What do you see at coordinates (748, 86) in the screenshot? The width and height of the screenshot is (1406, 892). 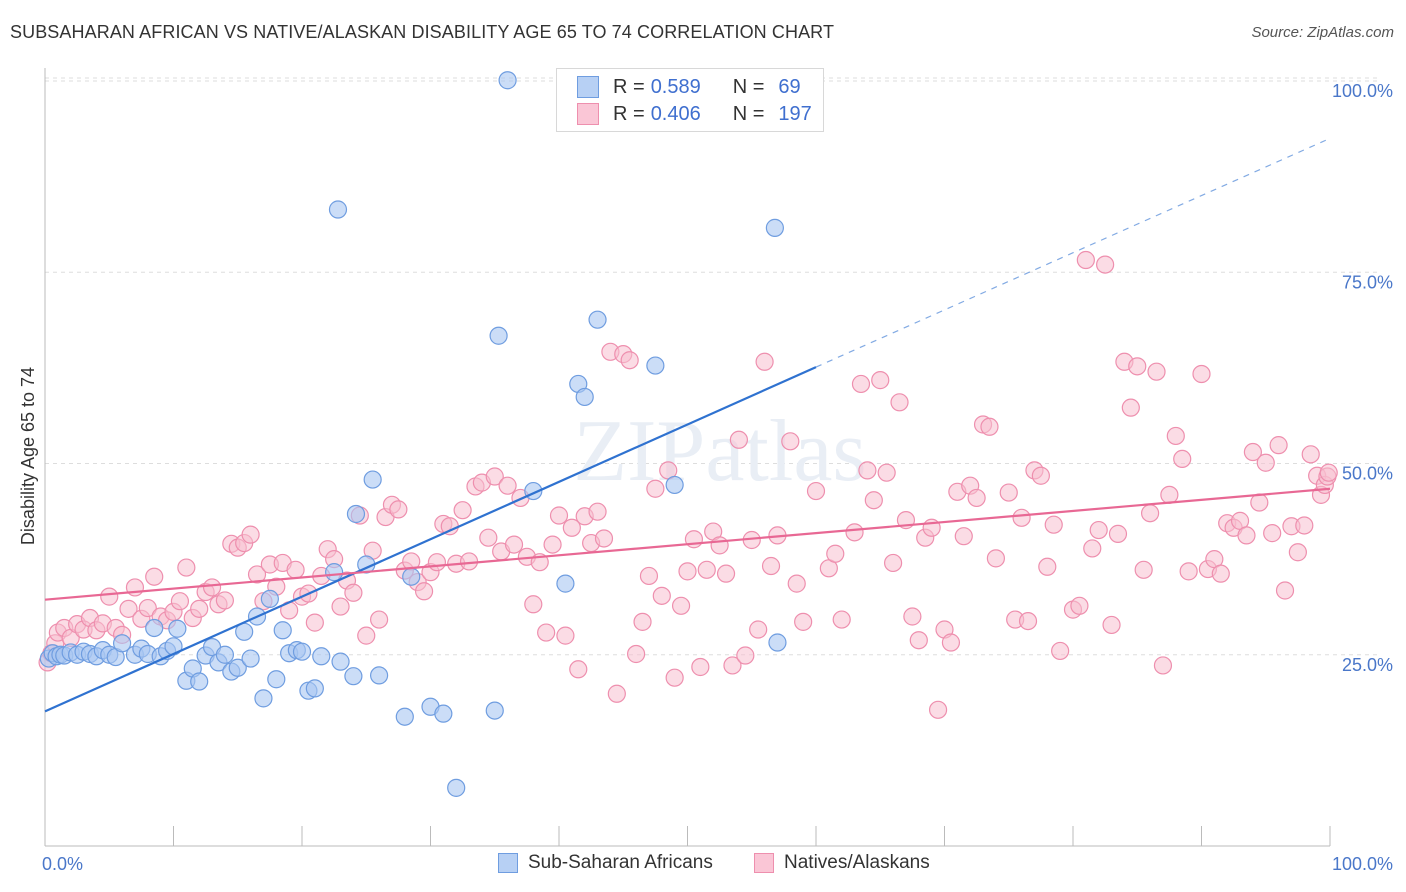 I see `legend-n-label: N =` at bounding box center [748, 86].